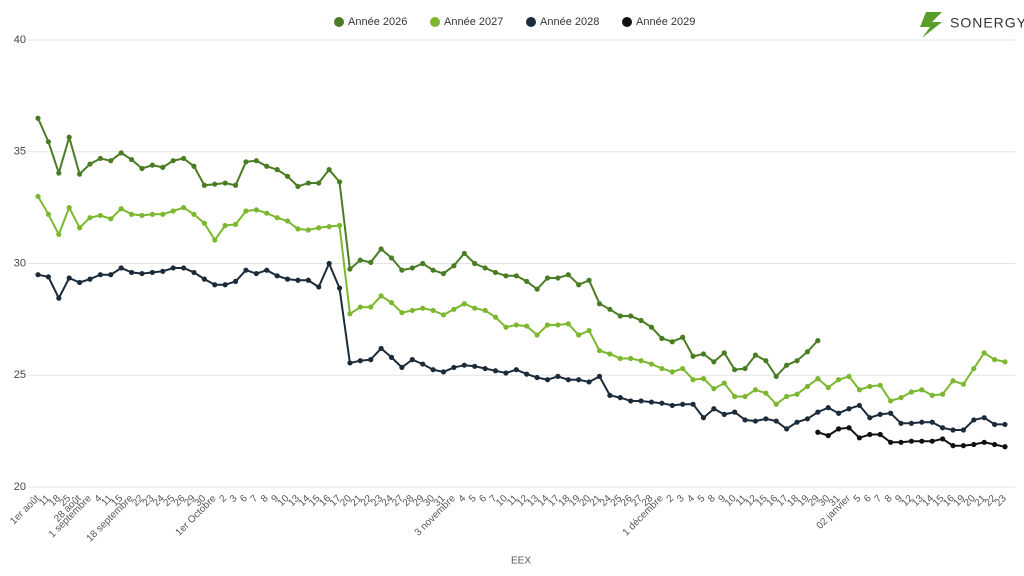  I want to click on legend-marker, so click(531, 22).